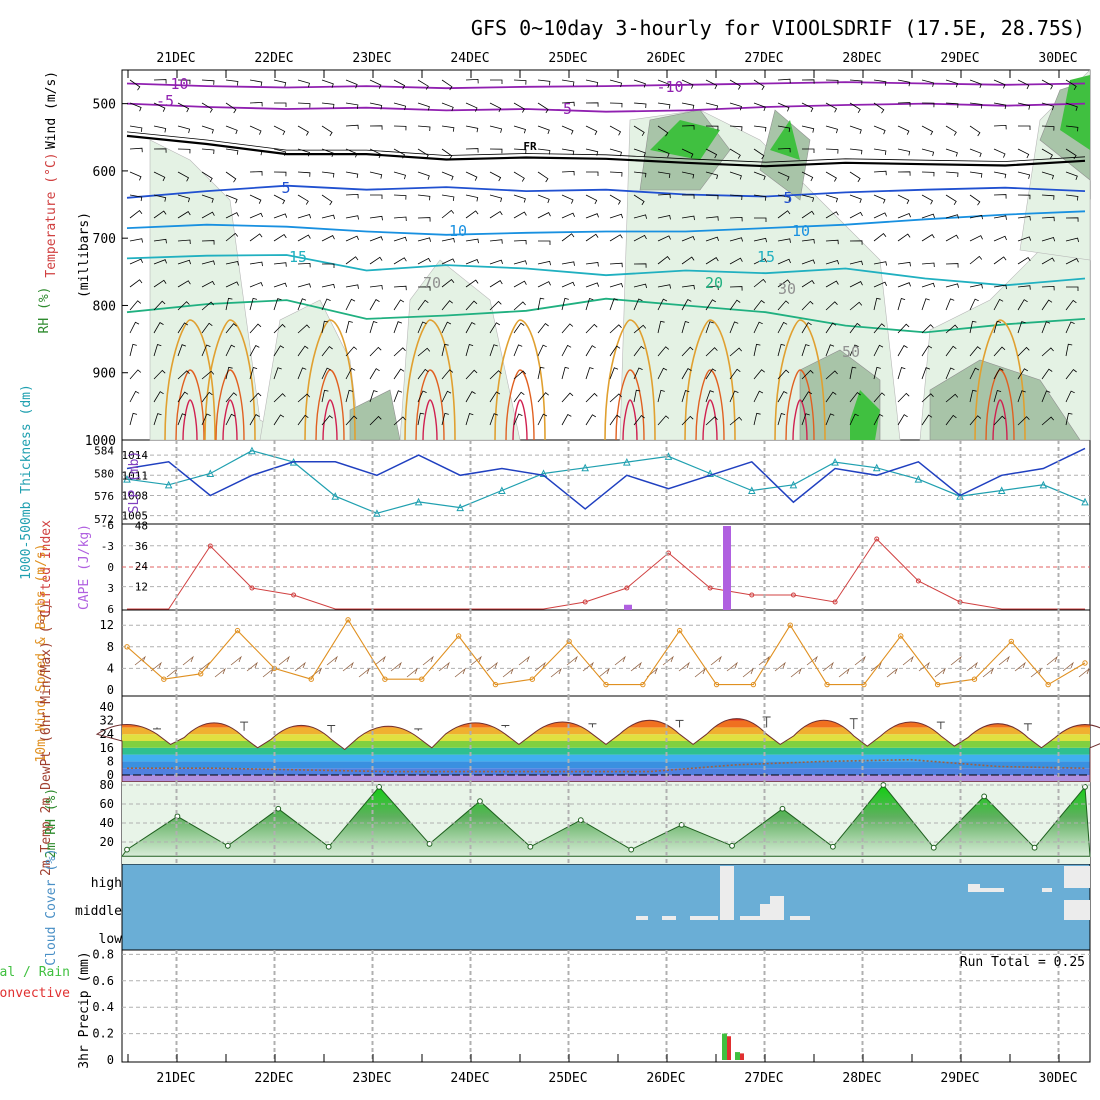  What do you see at coordinates (227, 845) in the screenshot?
I see `rh-marker` at bounding box center [227, 845].